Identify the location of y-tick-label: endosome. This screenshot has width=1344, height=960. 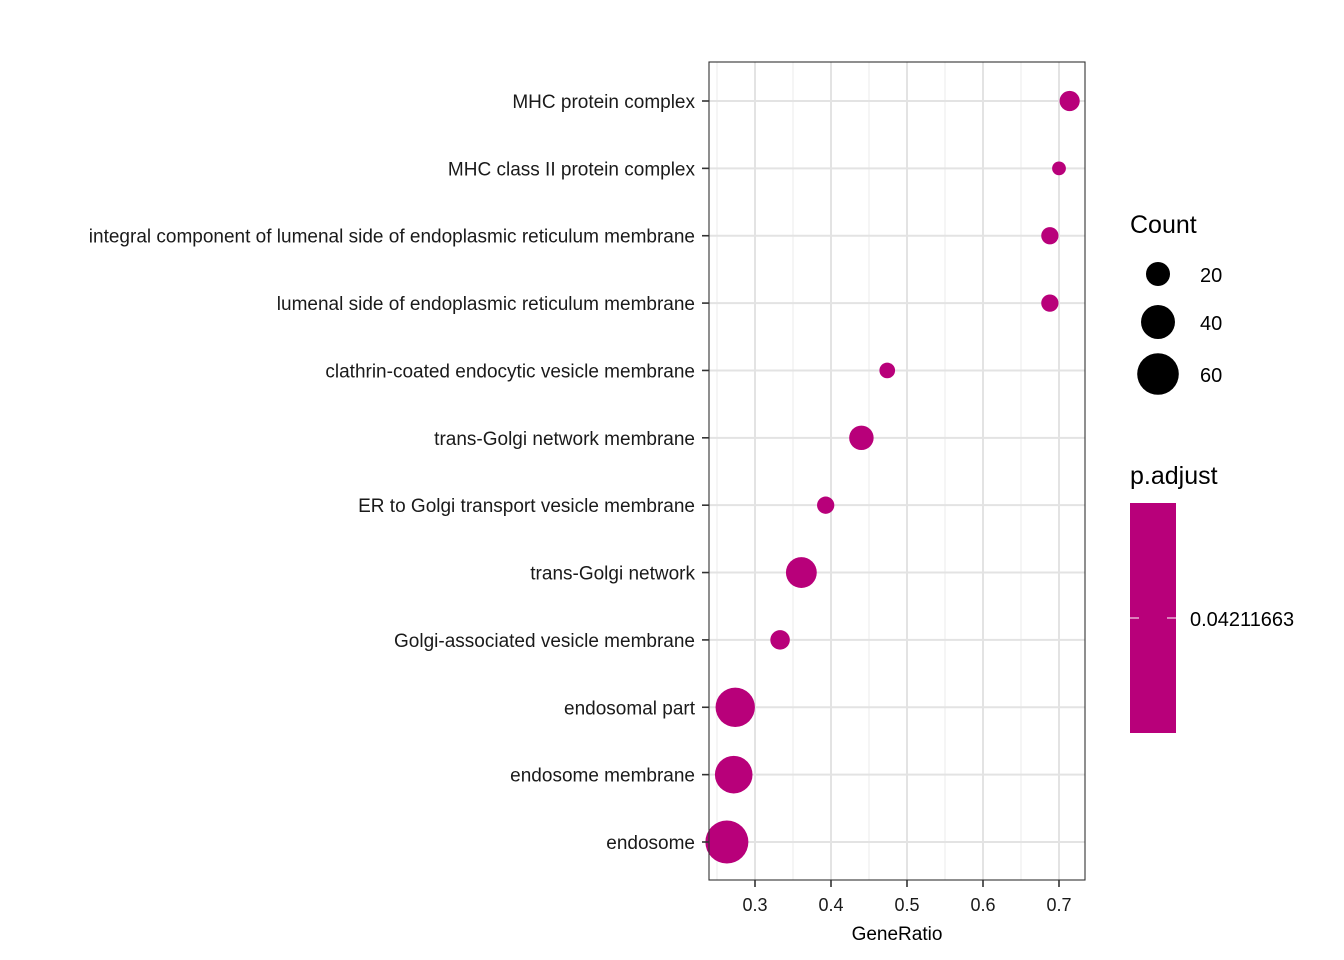
(650, 843).